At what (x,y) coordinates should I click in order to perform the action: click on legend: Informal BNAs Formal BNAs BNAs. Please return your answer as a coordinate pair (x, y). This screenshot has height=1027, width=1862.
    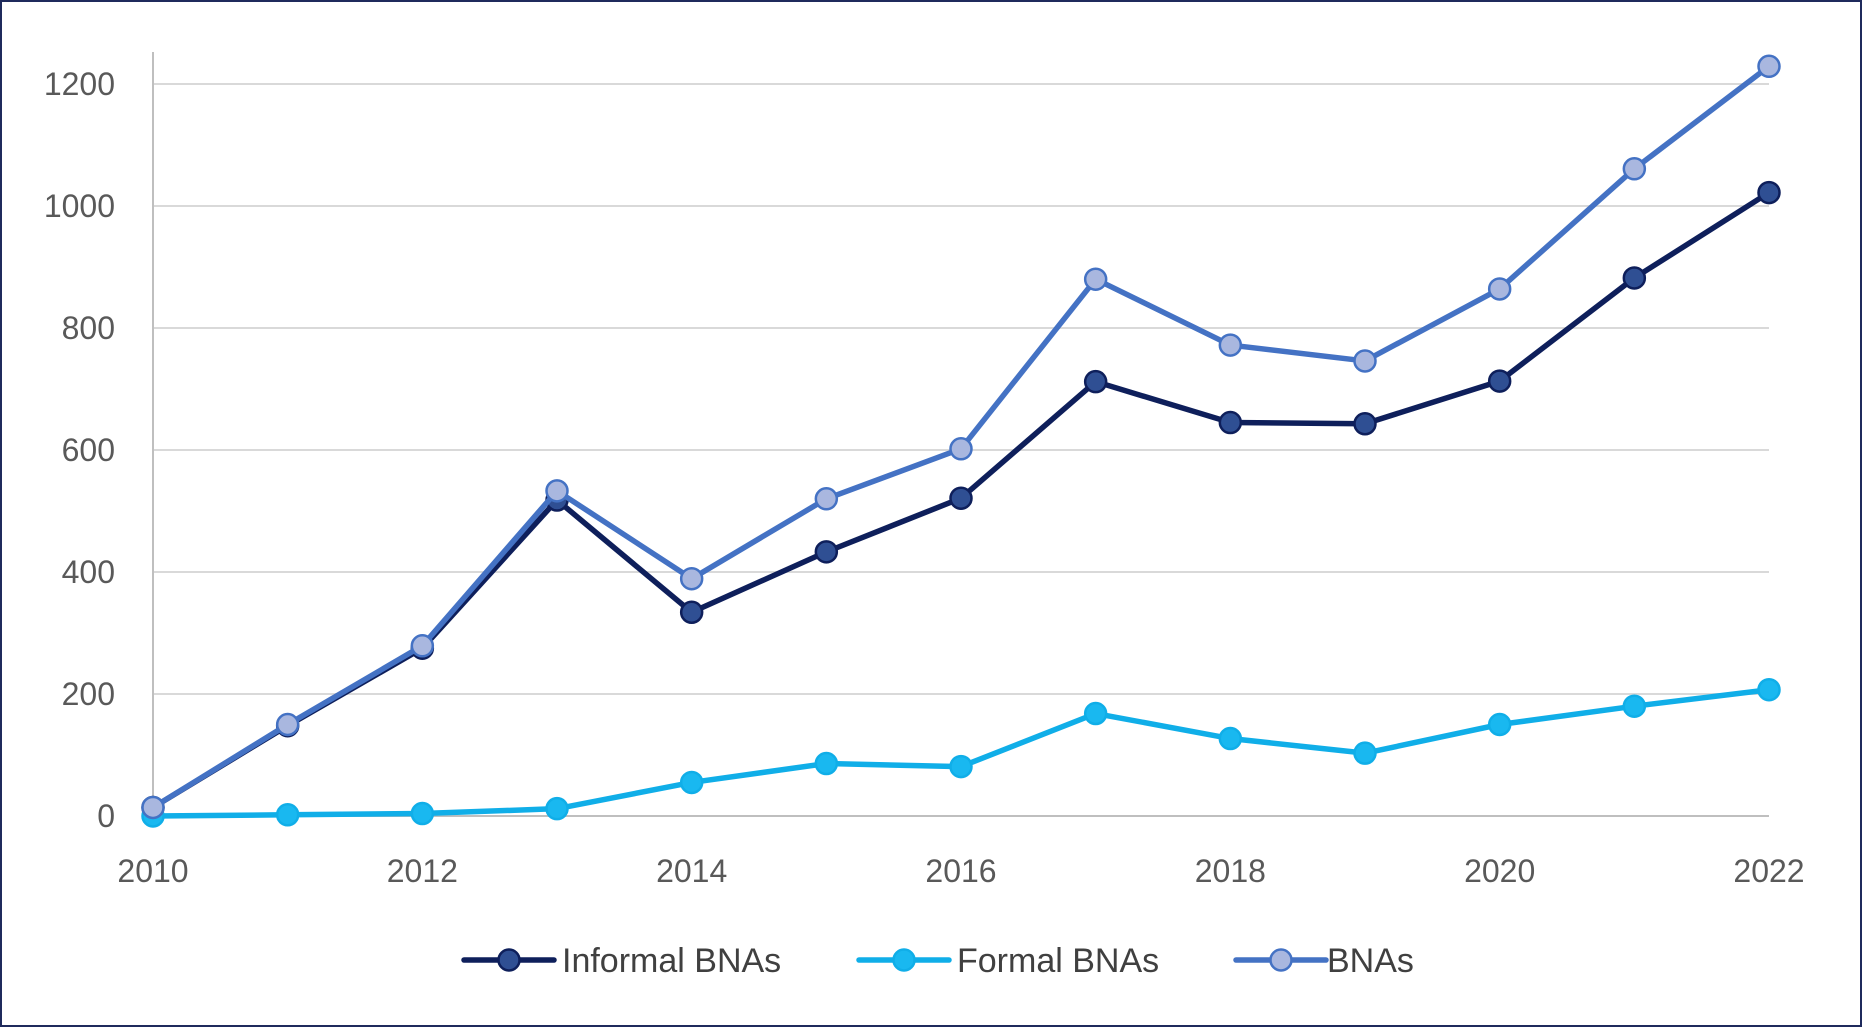
    Looking at the image, I should click on (937, 961).